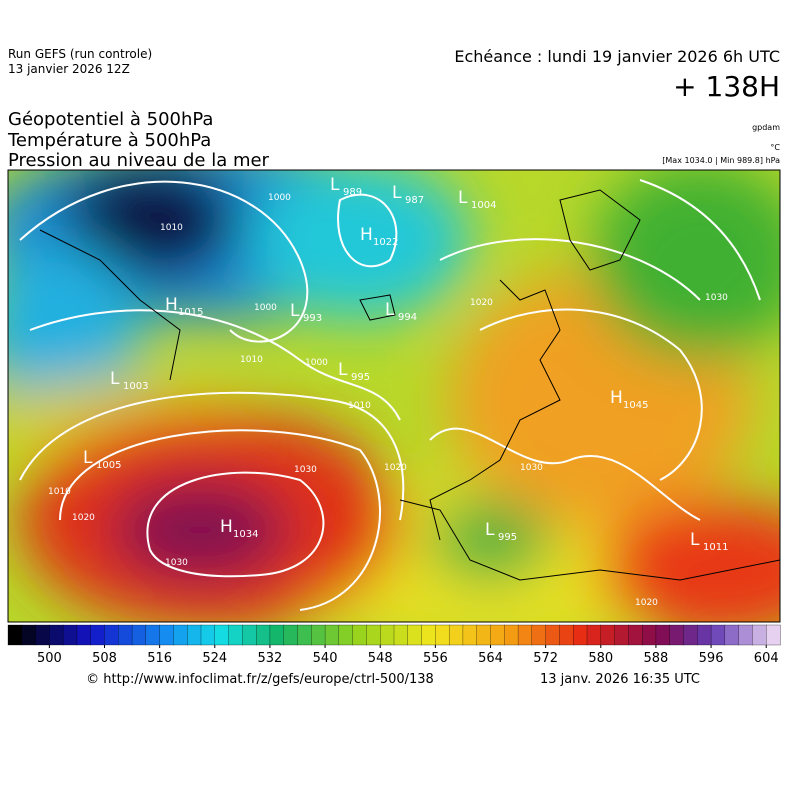 Image resolution: width=788 pixels, height=789 pixels. Describe the element at coordinates (766, 127) in the screenshot. I see `unit: gpdam` at that location.